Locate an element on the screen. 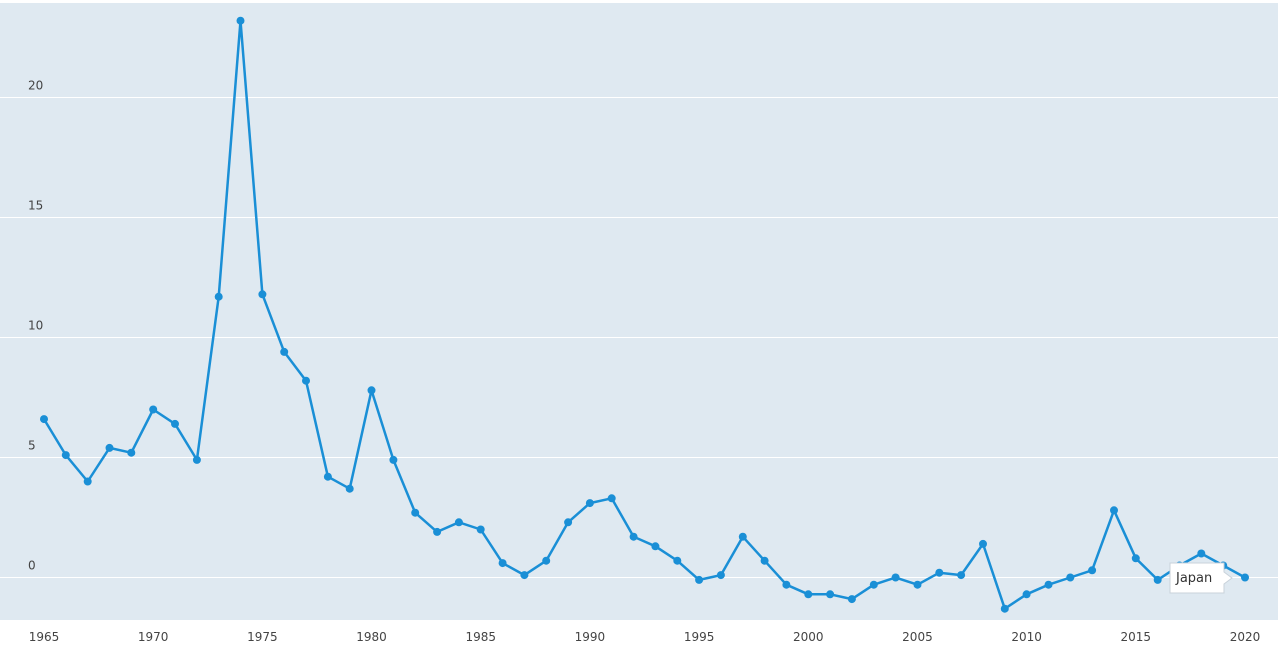 The width and height of the screenshot is (1281, 653). x-tick-label: 1965 is located at coordinates (44, 637).